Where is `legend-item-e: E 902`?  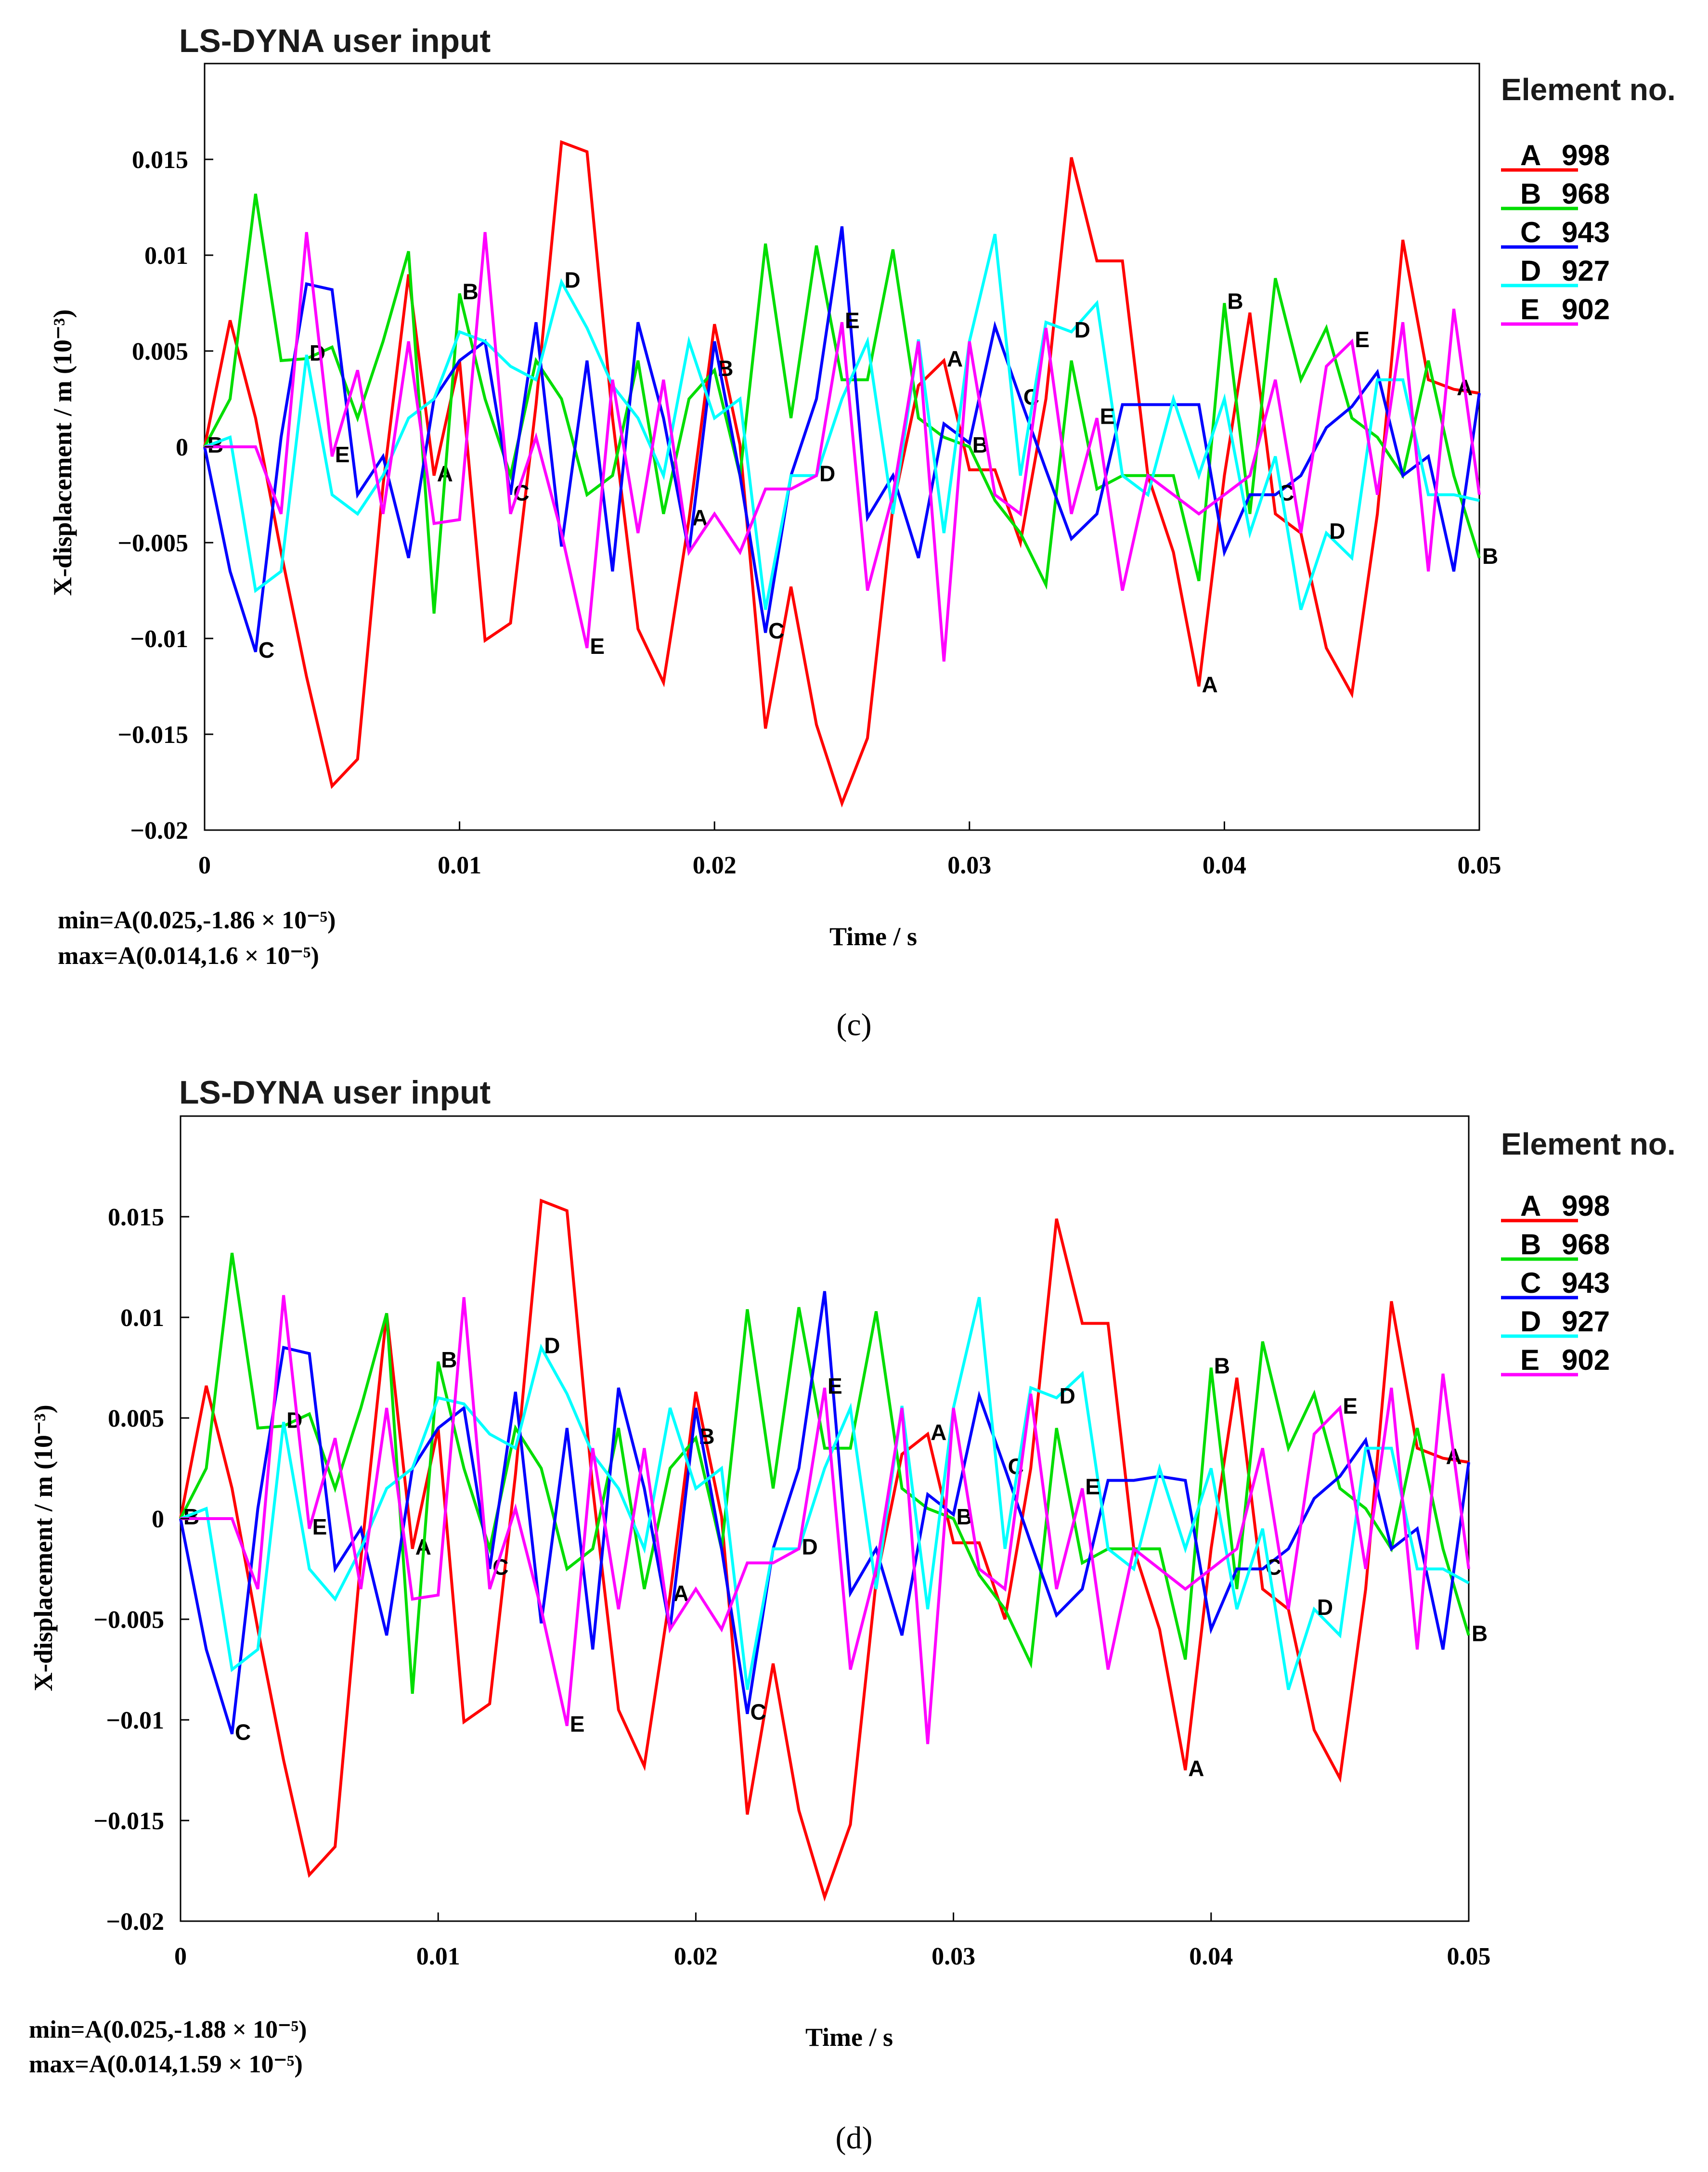
legend-item-e: E 902 is located at coordinates (1555, 1361).